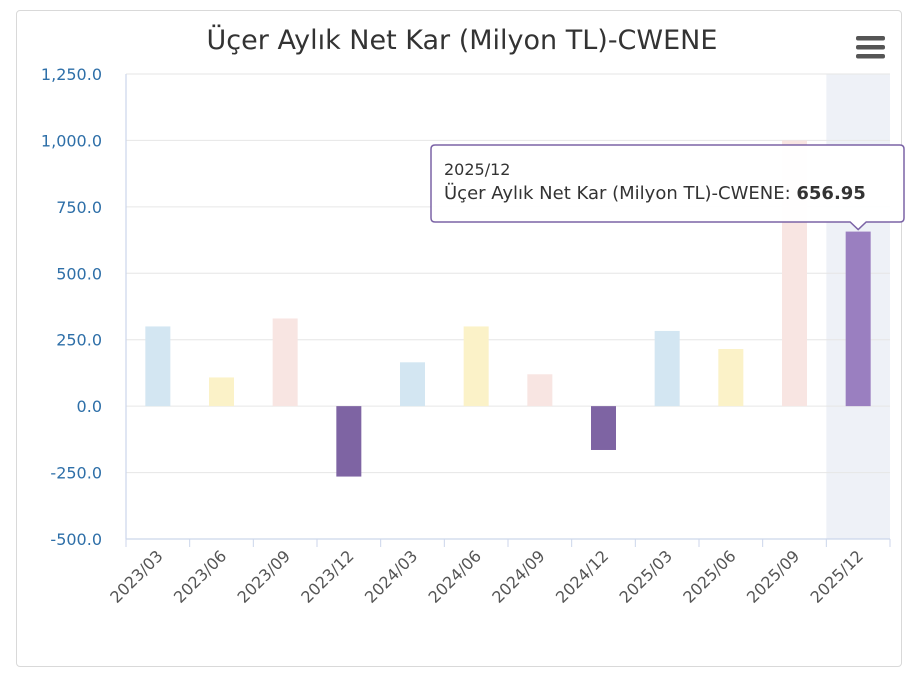 Image resolution: width=915 pixels, height=682 pixels. I want to click on y-tick-label: -250.0, so click(76, 473).